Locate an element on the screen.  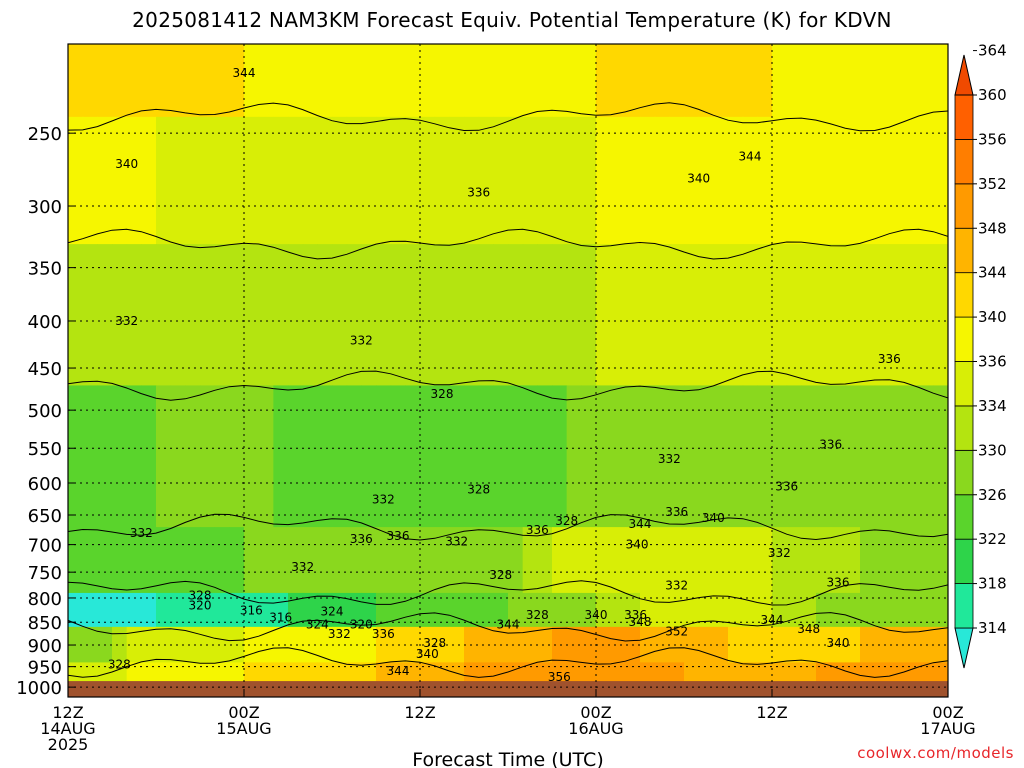
contour-label: 324 is located at coordinates (332, 612).